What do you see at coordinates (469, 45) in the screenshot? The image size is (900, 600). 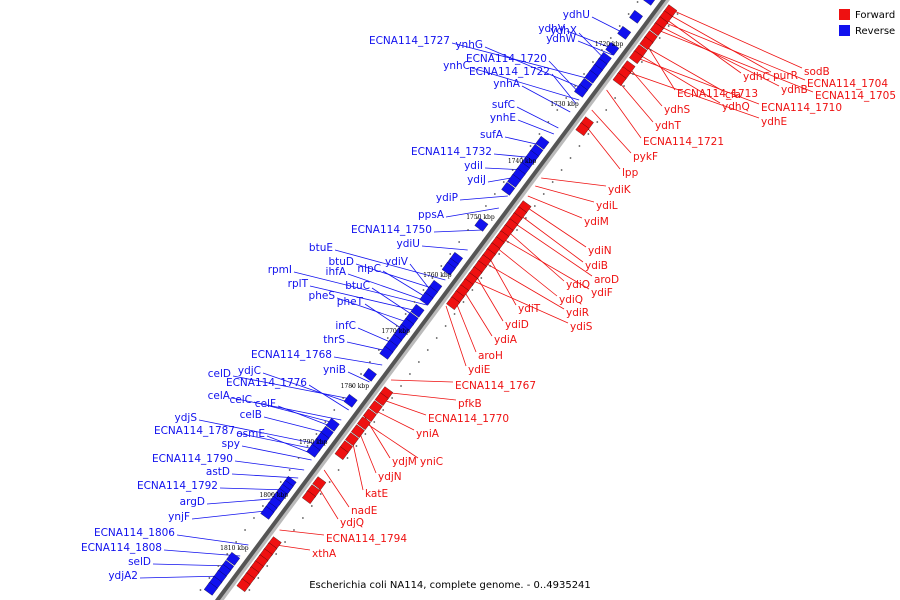 I see `reverse-gene-label: ynhG` at bounding box center [469, 45].